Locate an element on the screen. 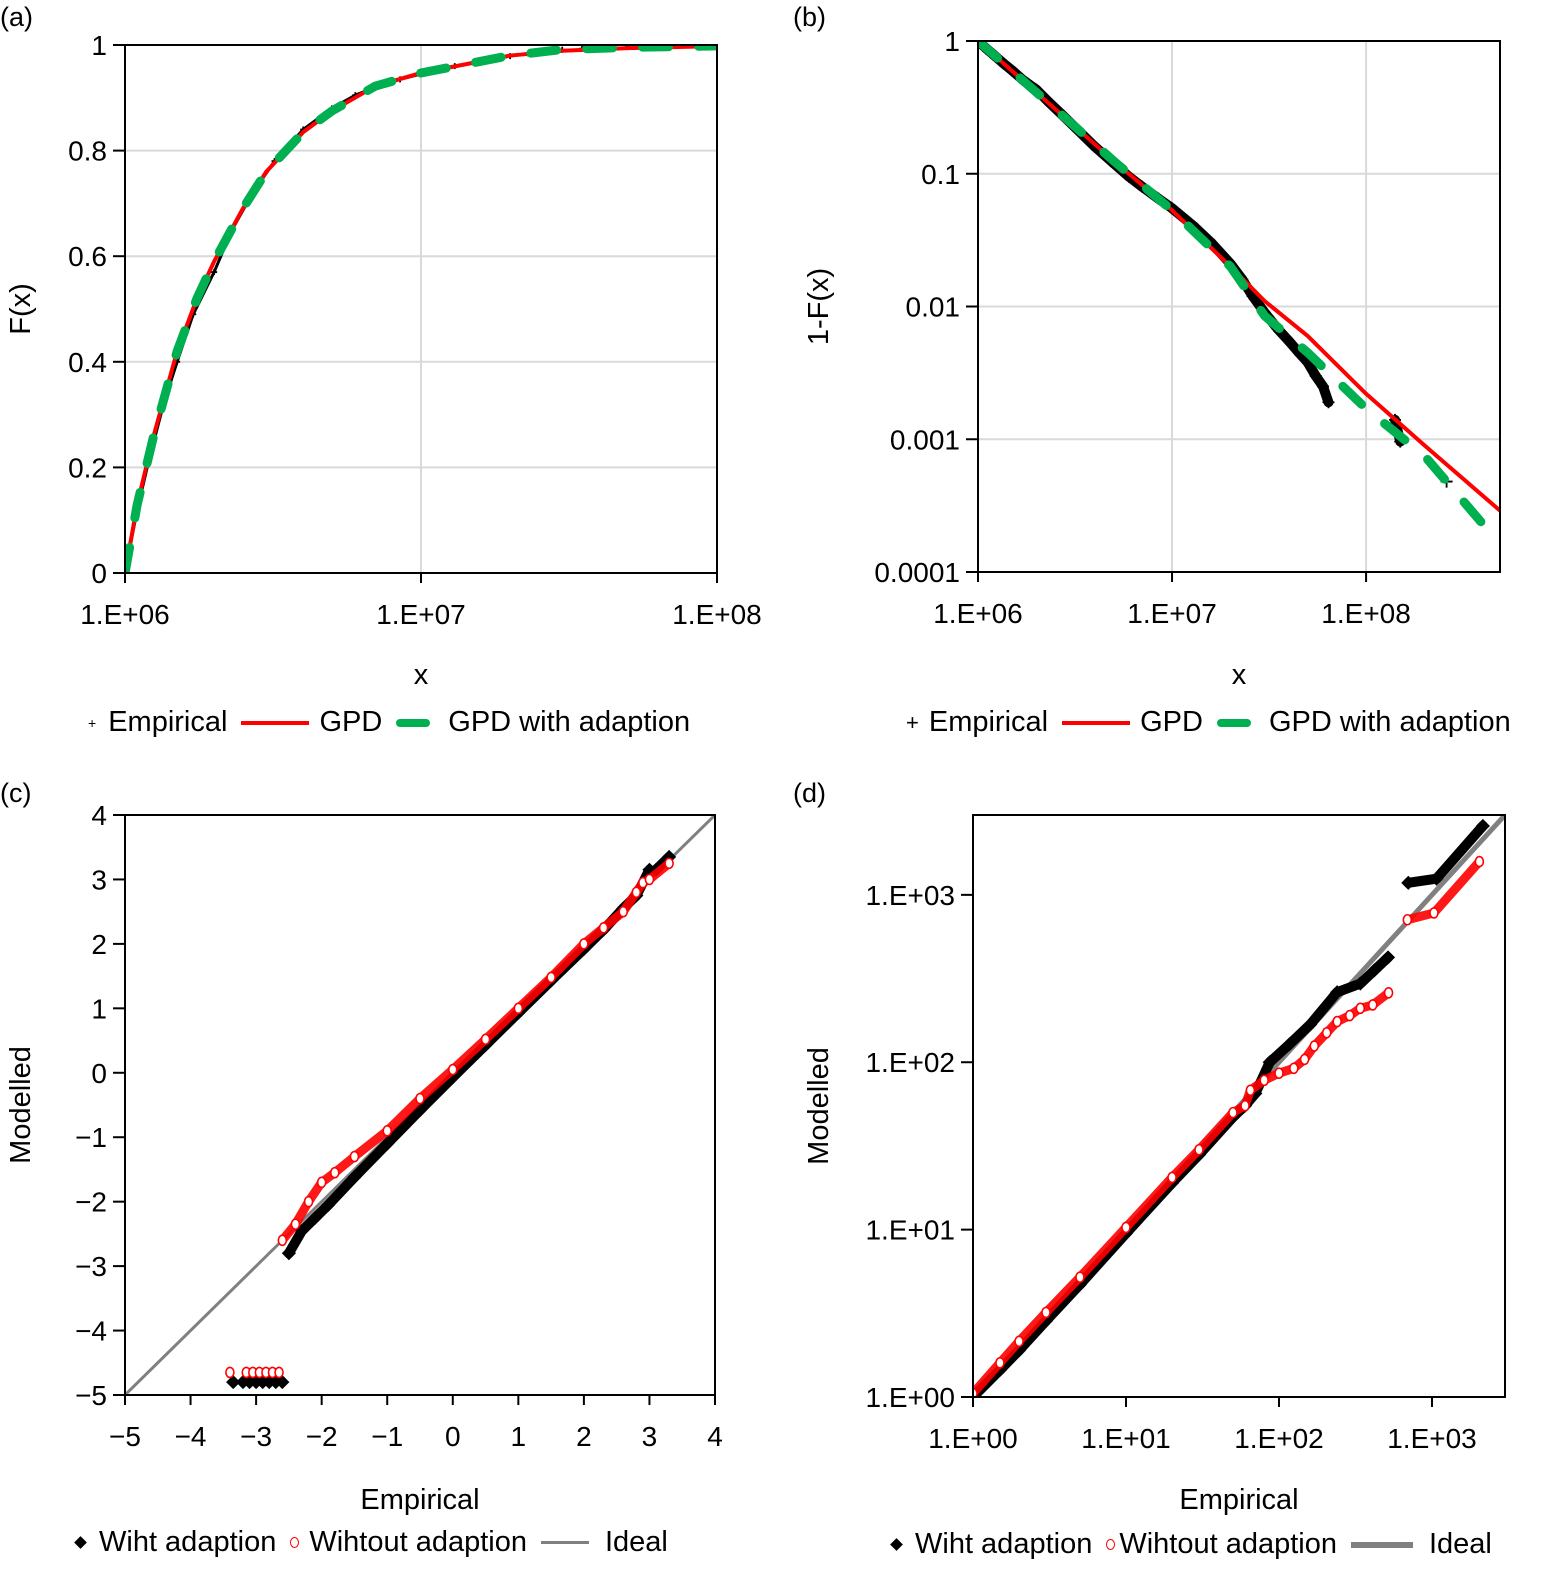 The image size is (1568, 1580). plus-marker-icon: + is located at coordinates (912, 722).